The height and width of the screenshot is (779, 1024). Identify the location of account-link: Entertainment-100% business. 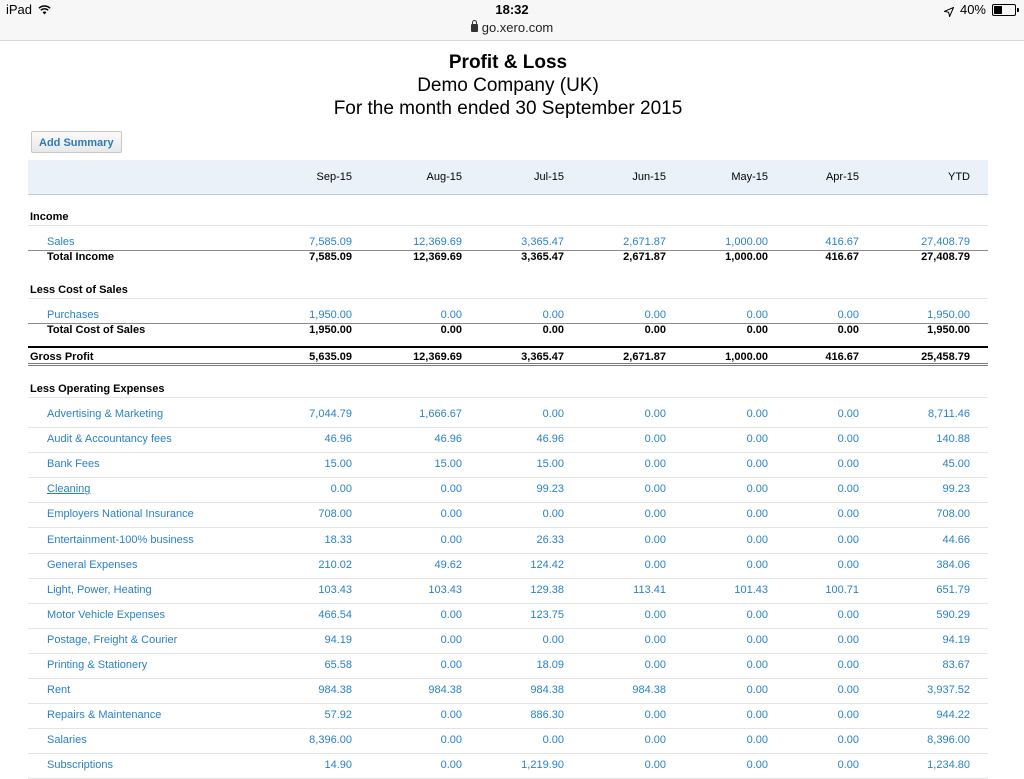
(120, 539).